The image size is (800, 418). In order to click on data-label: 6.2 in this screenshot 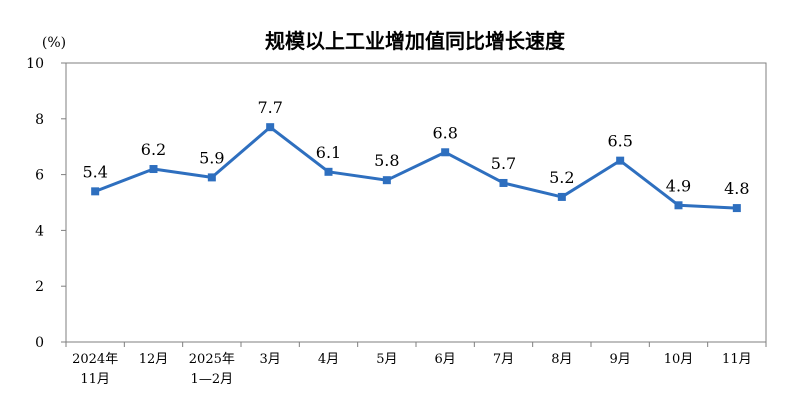, I will do `click(153, 149)`.